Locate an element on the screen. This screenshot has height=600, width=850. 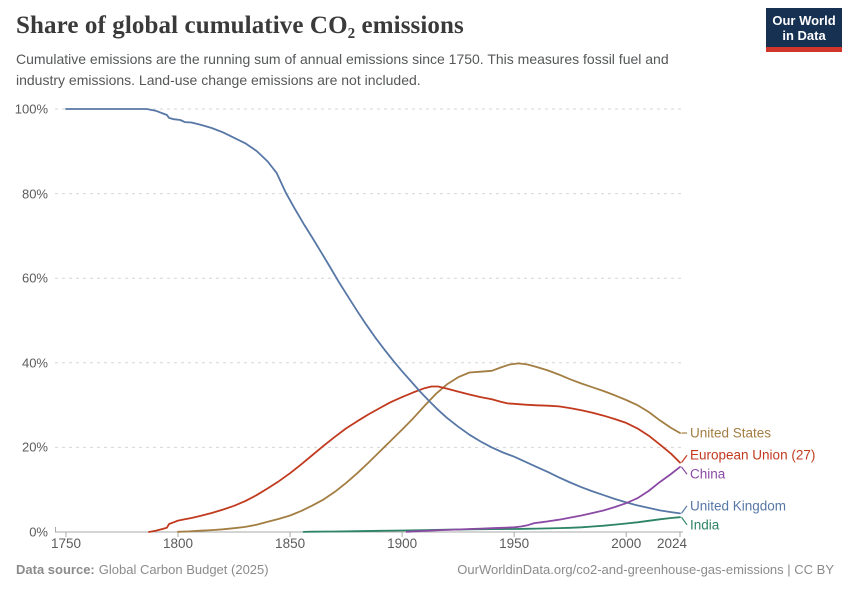
page-title: Share of global cumulative CO₂ emissions is located at coordinates (240, 25).